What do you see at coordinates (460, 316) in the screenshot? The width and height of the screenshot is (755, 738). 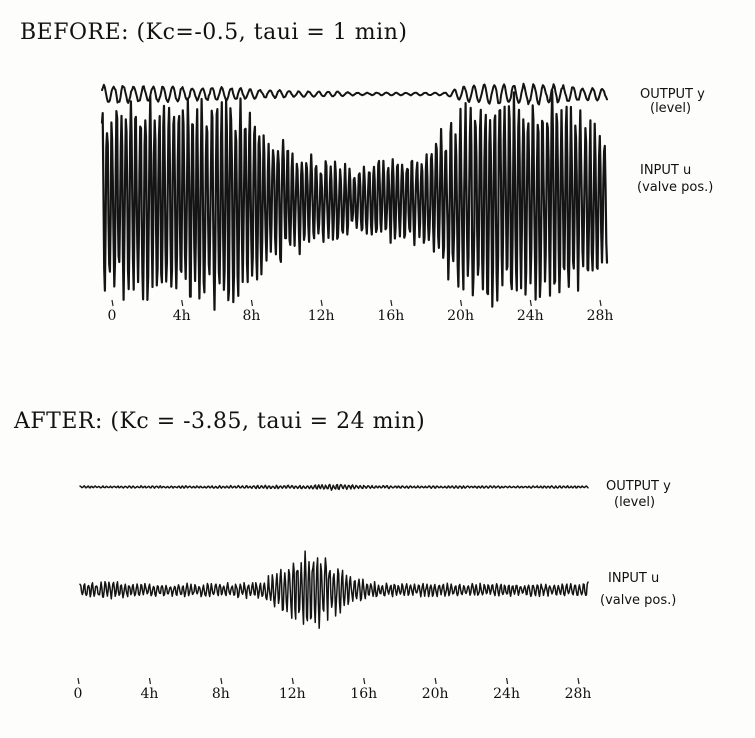 I see `before-tick-label-20h: 20h` at bounding box center [460, 316].